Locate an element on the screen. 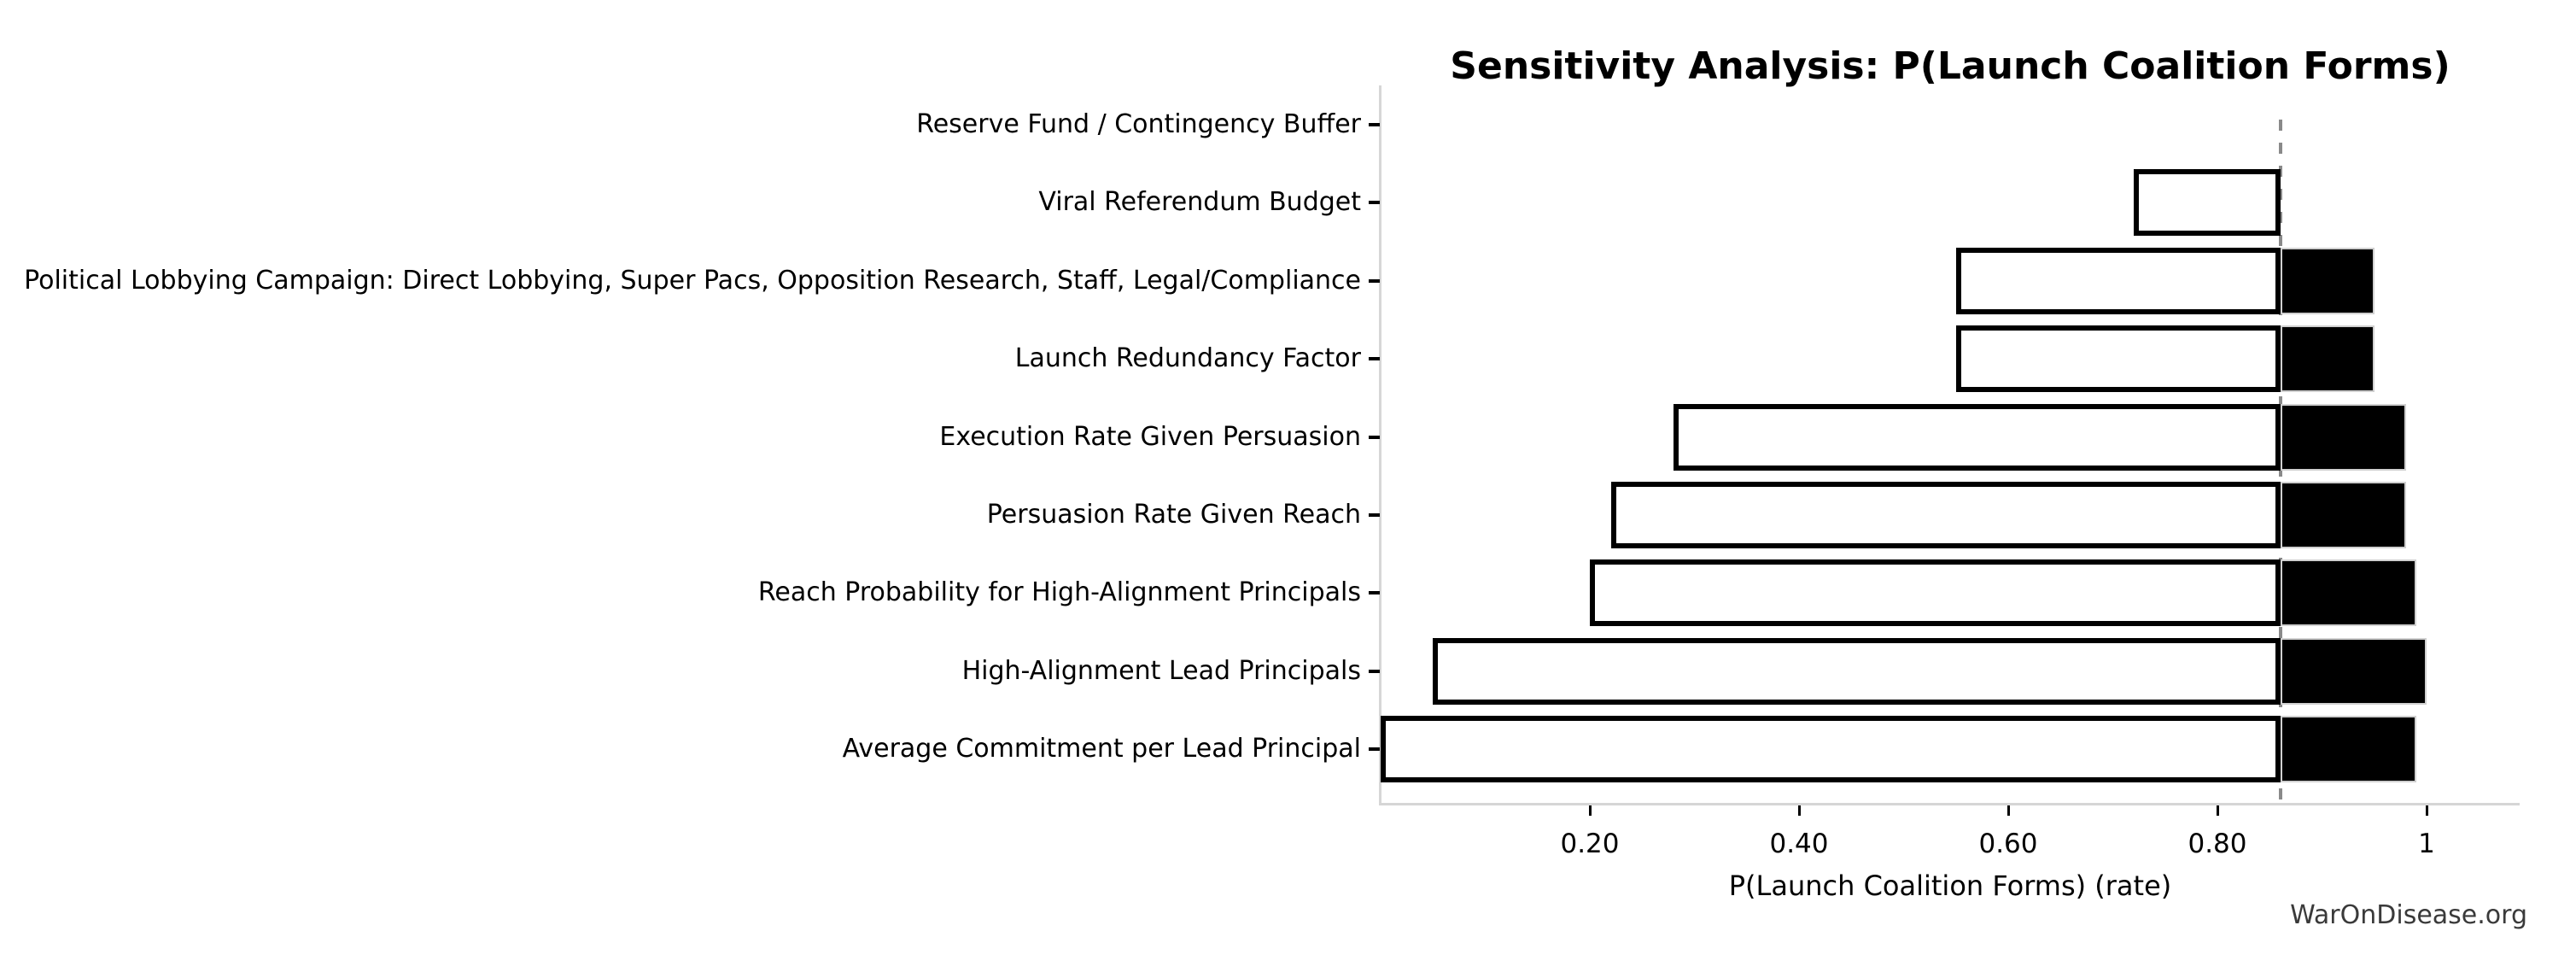 This screenshot has height=978, width=2576. y-axis-category-label: Execution Rate Given Persuasion is located at coordinates (1150, 436).